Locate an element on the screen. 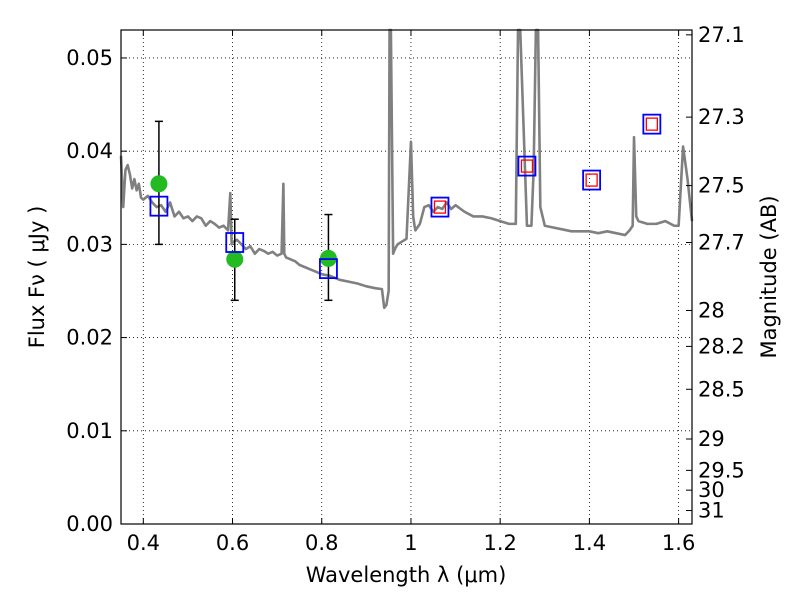 This screenshot has width=800, height=600. right-axis-label: Magnitude (AB) is located at coordinates (769, 276).